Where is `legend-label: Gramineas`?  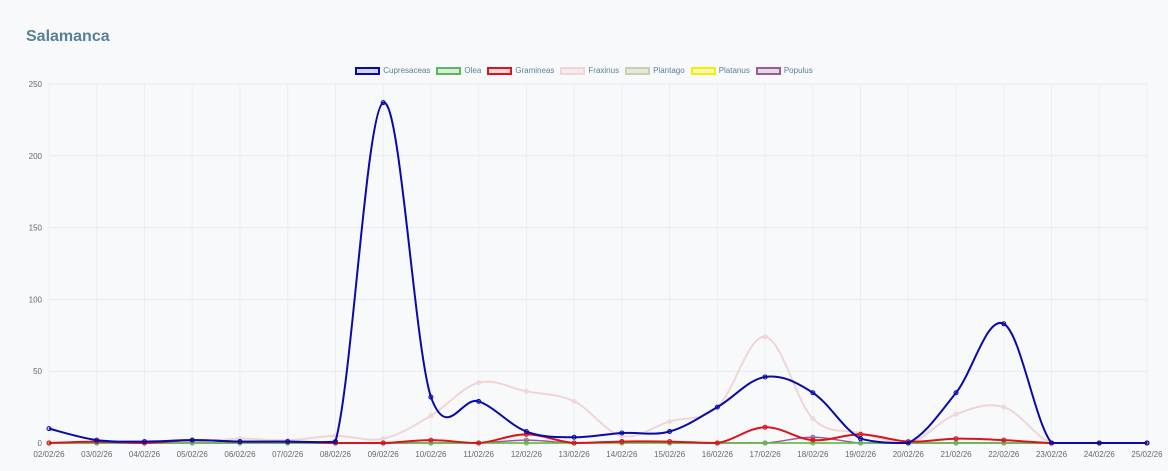 legend-label: Gramineas is located at coordinates (535, 70).